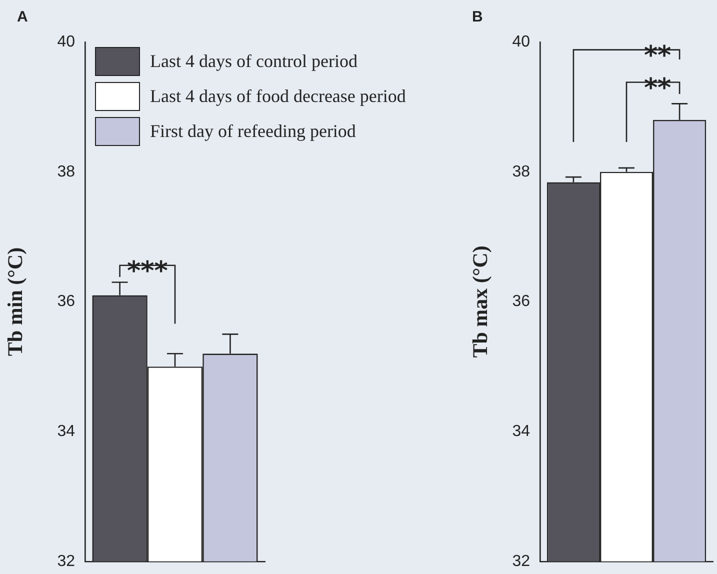 This screenshot has width=717, height=574. I want to click on legend-label: Last 4 days of control period, so click(254, 61).